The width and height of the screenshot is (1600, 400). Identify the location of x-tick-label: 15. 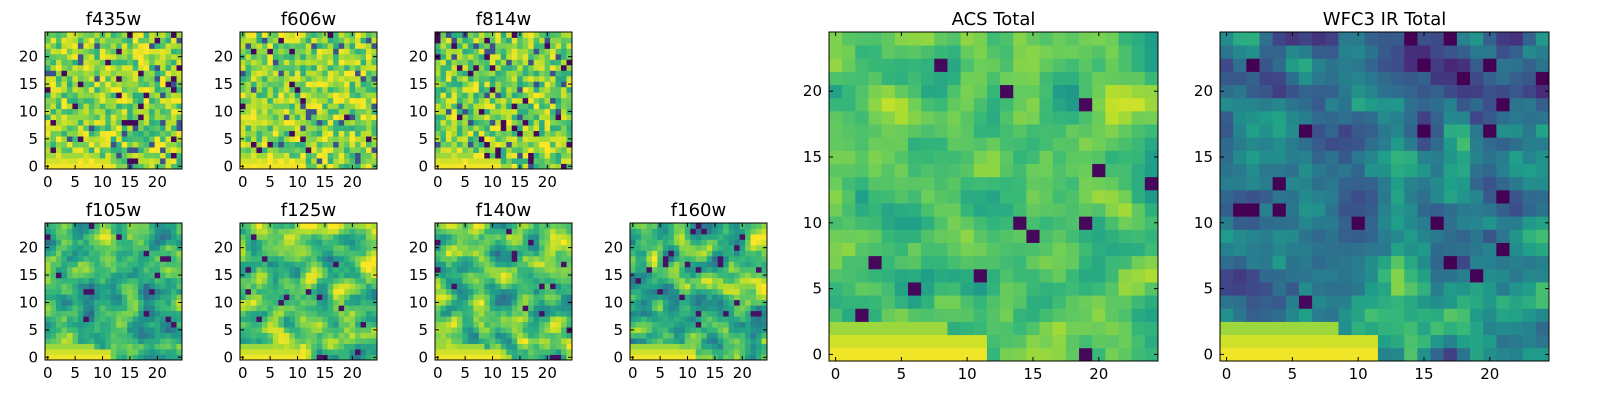
(519, 373).